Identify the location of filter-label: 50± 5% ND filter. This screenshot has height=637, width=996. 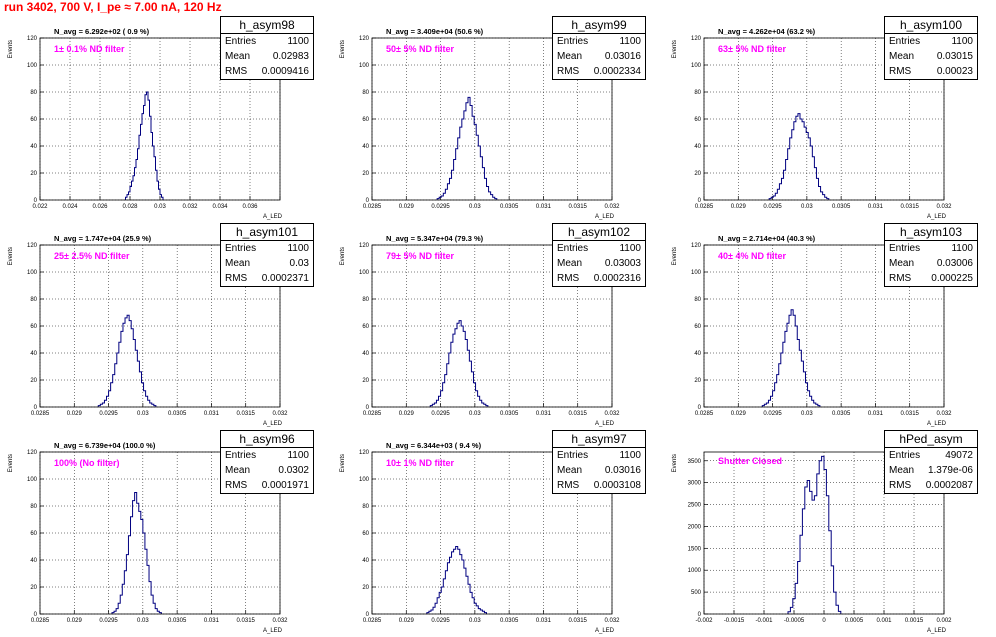
(420, 49).